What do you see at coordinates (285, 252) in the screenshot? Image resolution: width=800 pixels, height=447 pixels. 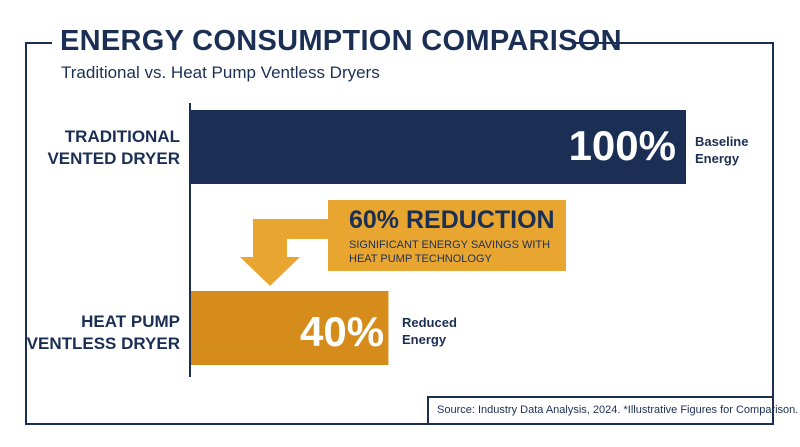 I see `reduction-arrow` at bounding box center [285, 252].